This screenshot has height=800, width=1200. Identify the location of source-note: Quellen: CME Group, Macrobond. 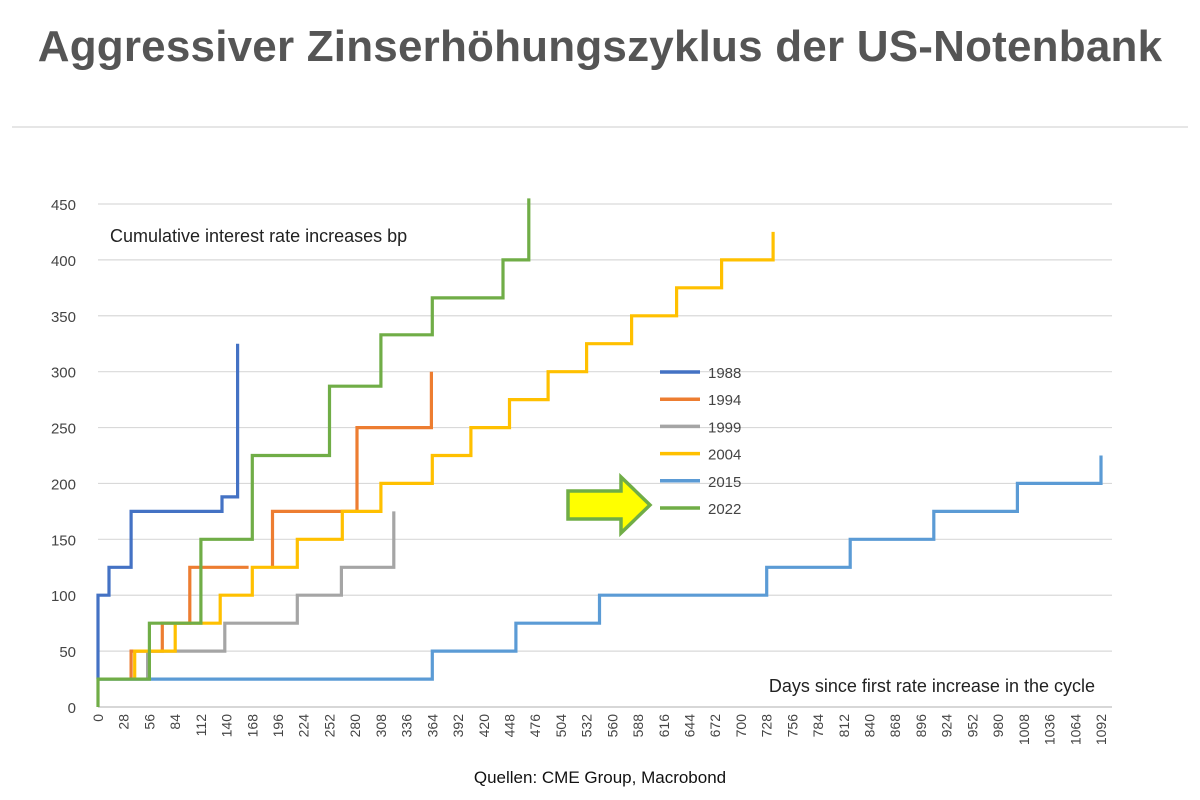
(600, 777).